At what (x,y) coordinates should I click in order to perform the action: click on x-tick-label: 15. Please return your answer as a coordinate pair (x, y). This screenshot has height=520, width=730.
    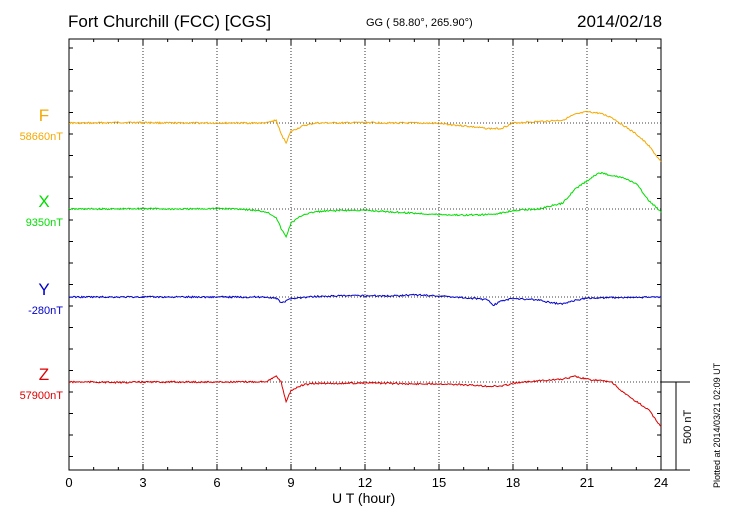
    Looking at the image, I should click on (439, 482).